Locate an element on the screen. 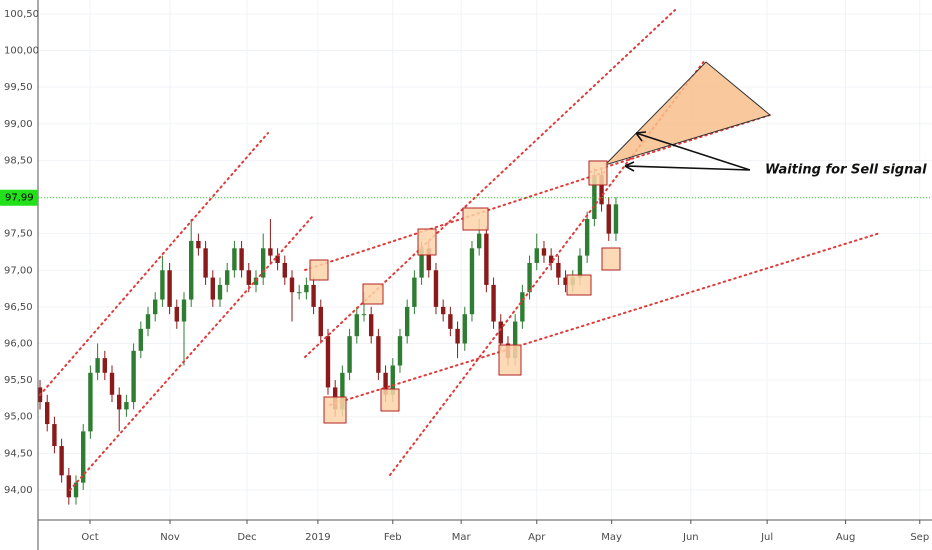 This screenshot has height=550, width=932. x-tick-label: Mar is located at coordinates (462, 537).